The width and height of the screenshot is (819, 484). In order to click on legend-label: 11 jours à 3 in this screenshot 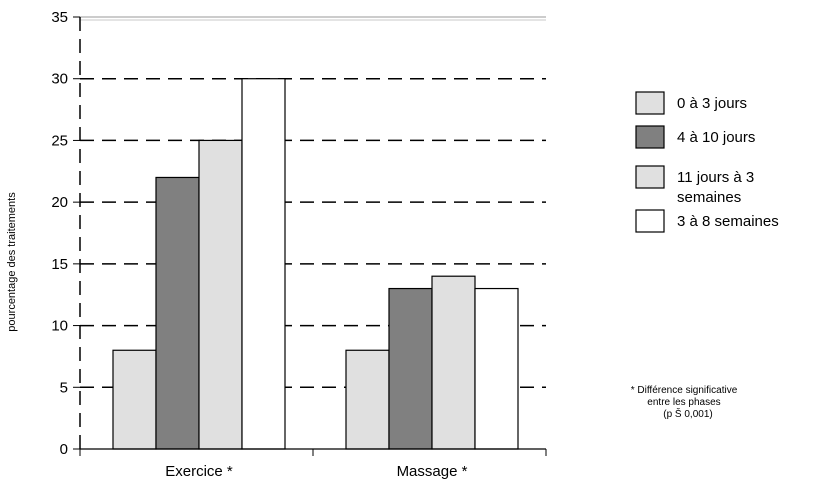, I will do `click(715, 177)`.